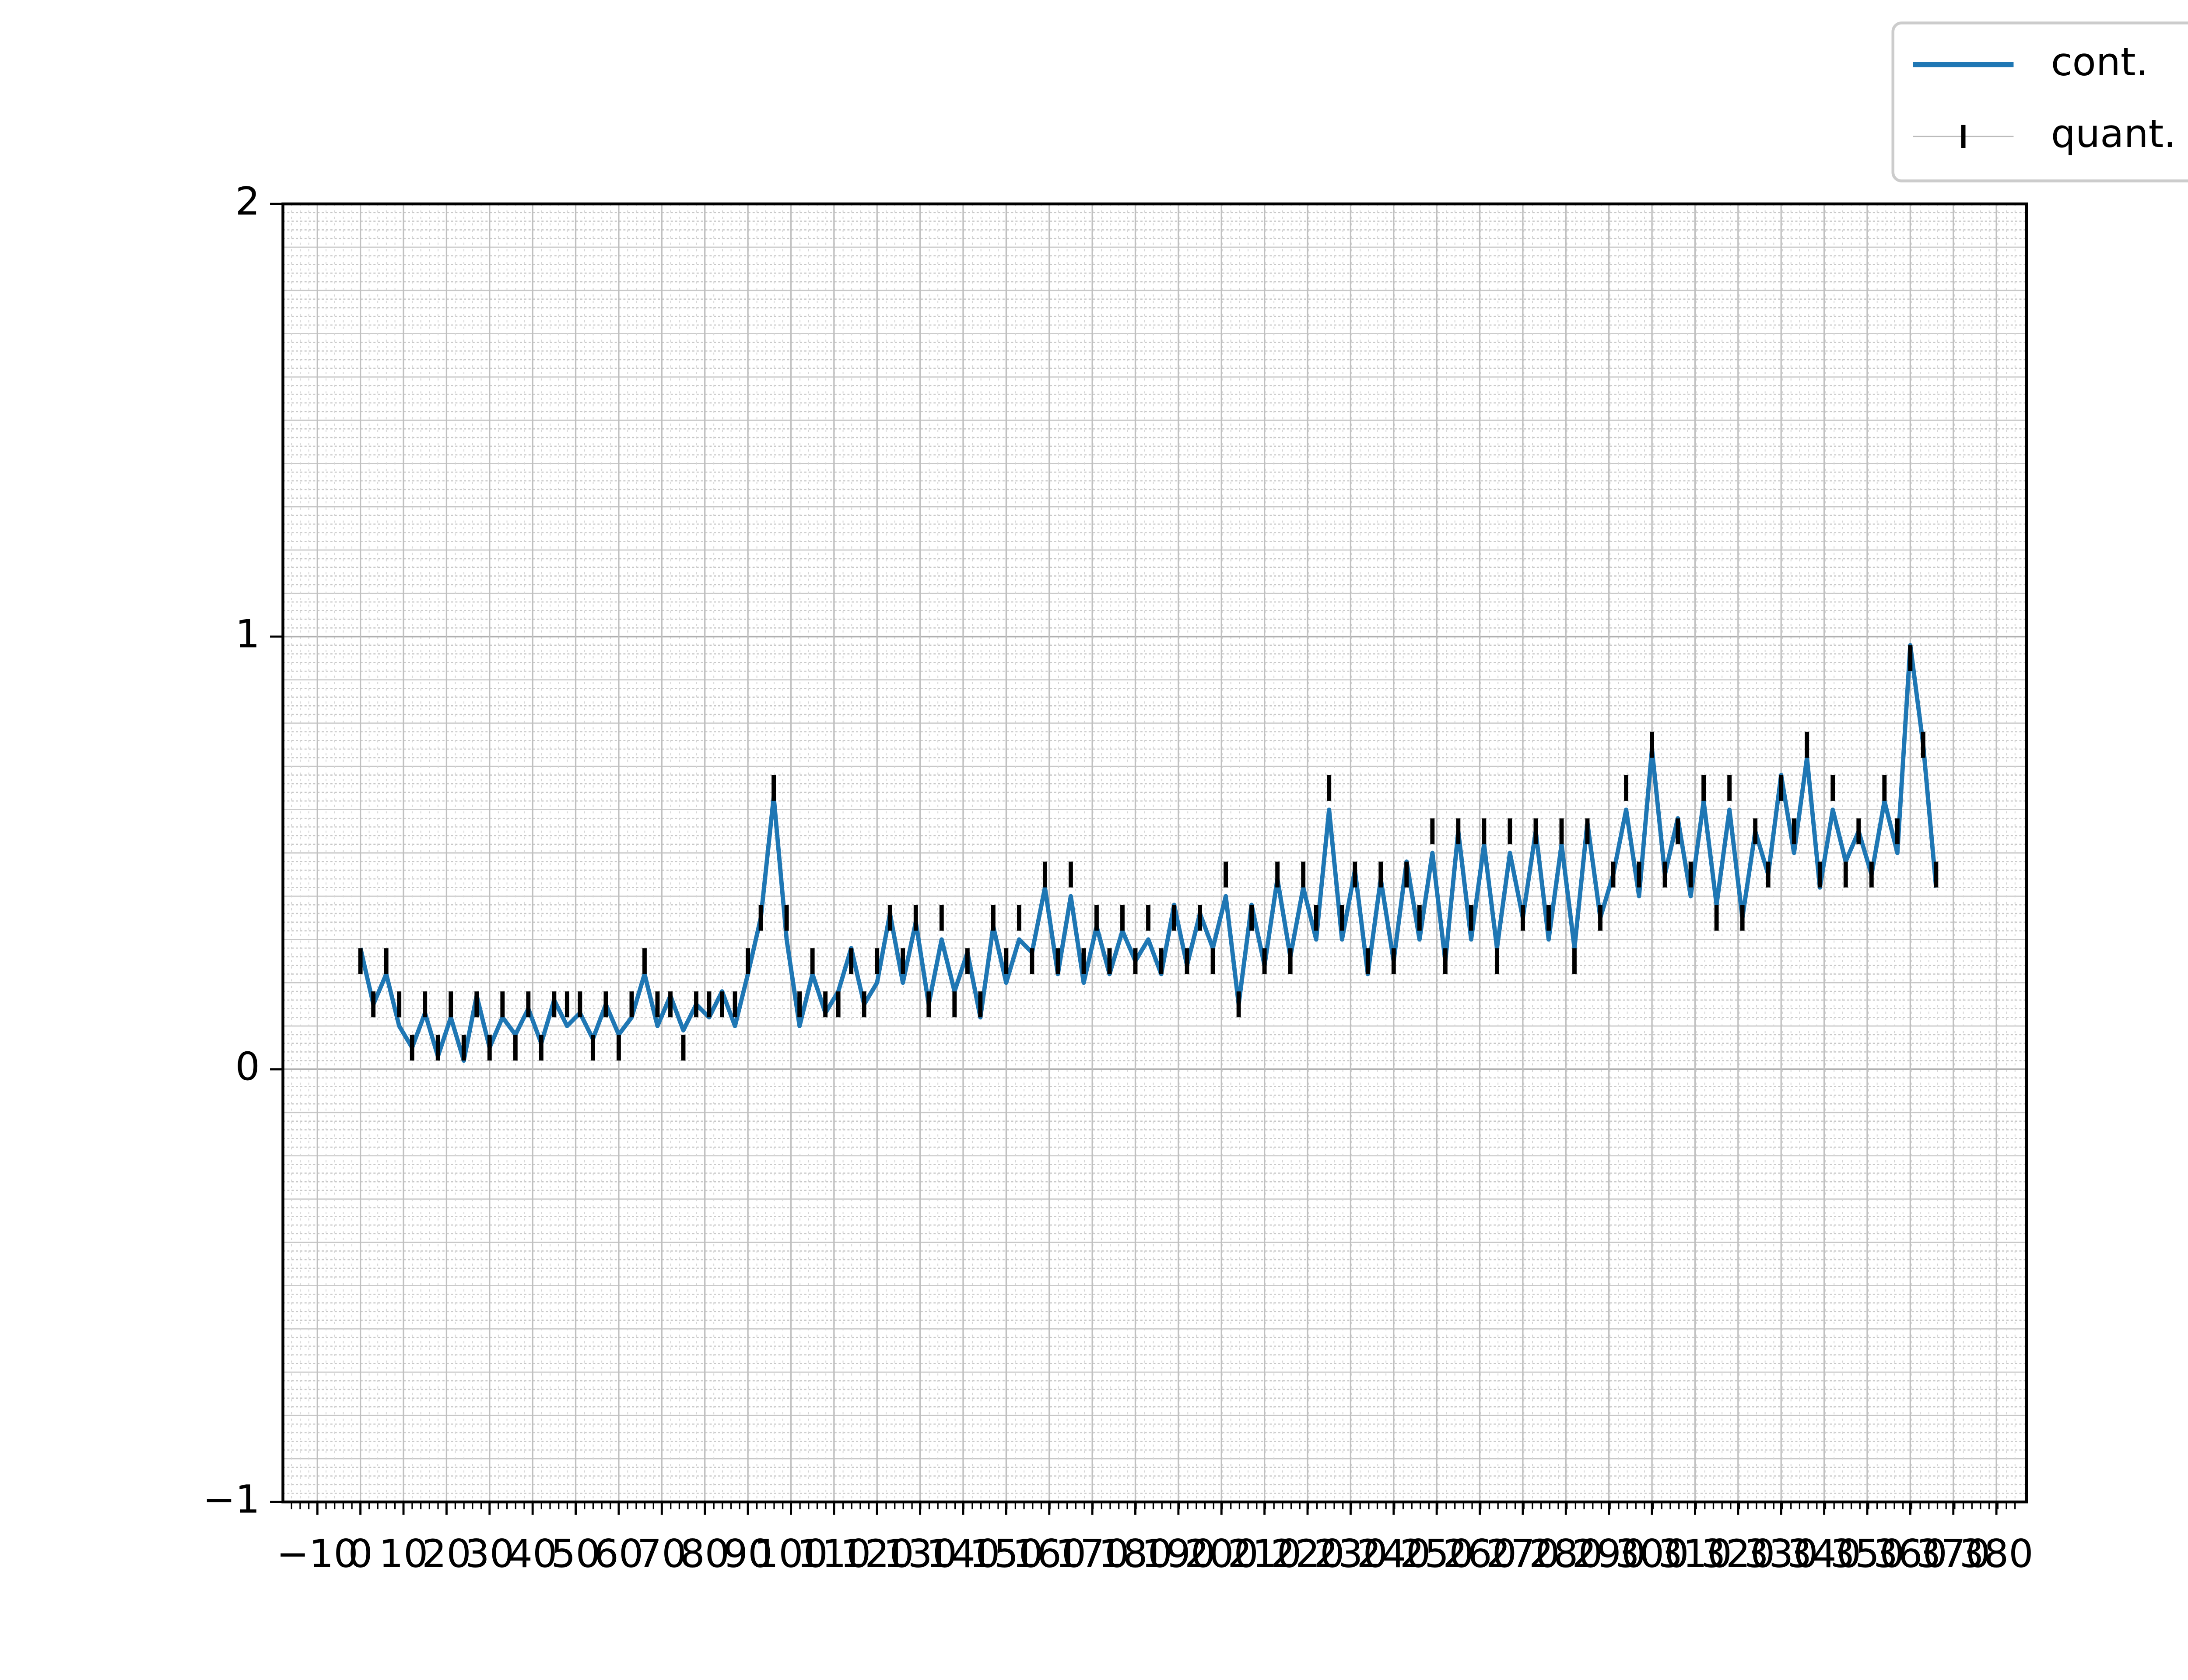 This screenshot has width=2188, height=1680. I want to click on x-tick-label: 20, so click(446, 1553).